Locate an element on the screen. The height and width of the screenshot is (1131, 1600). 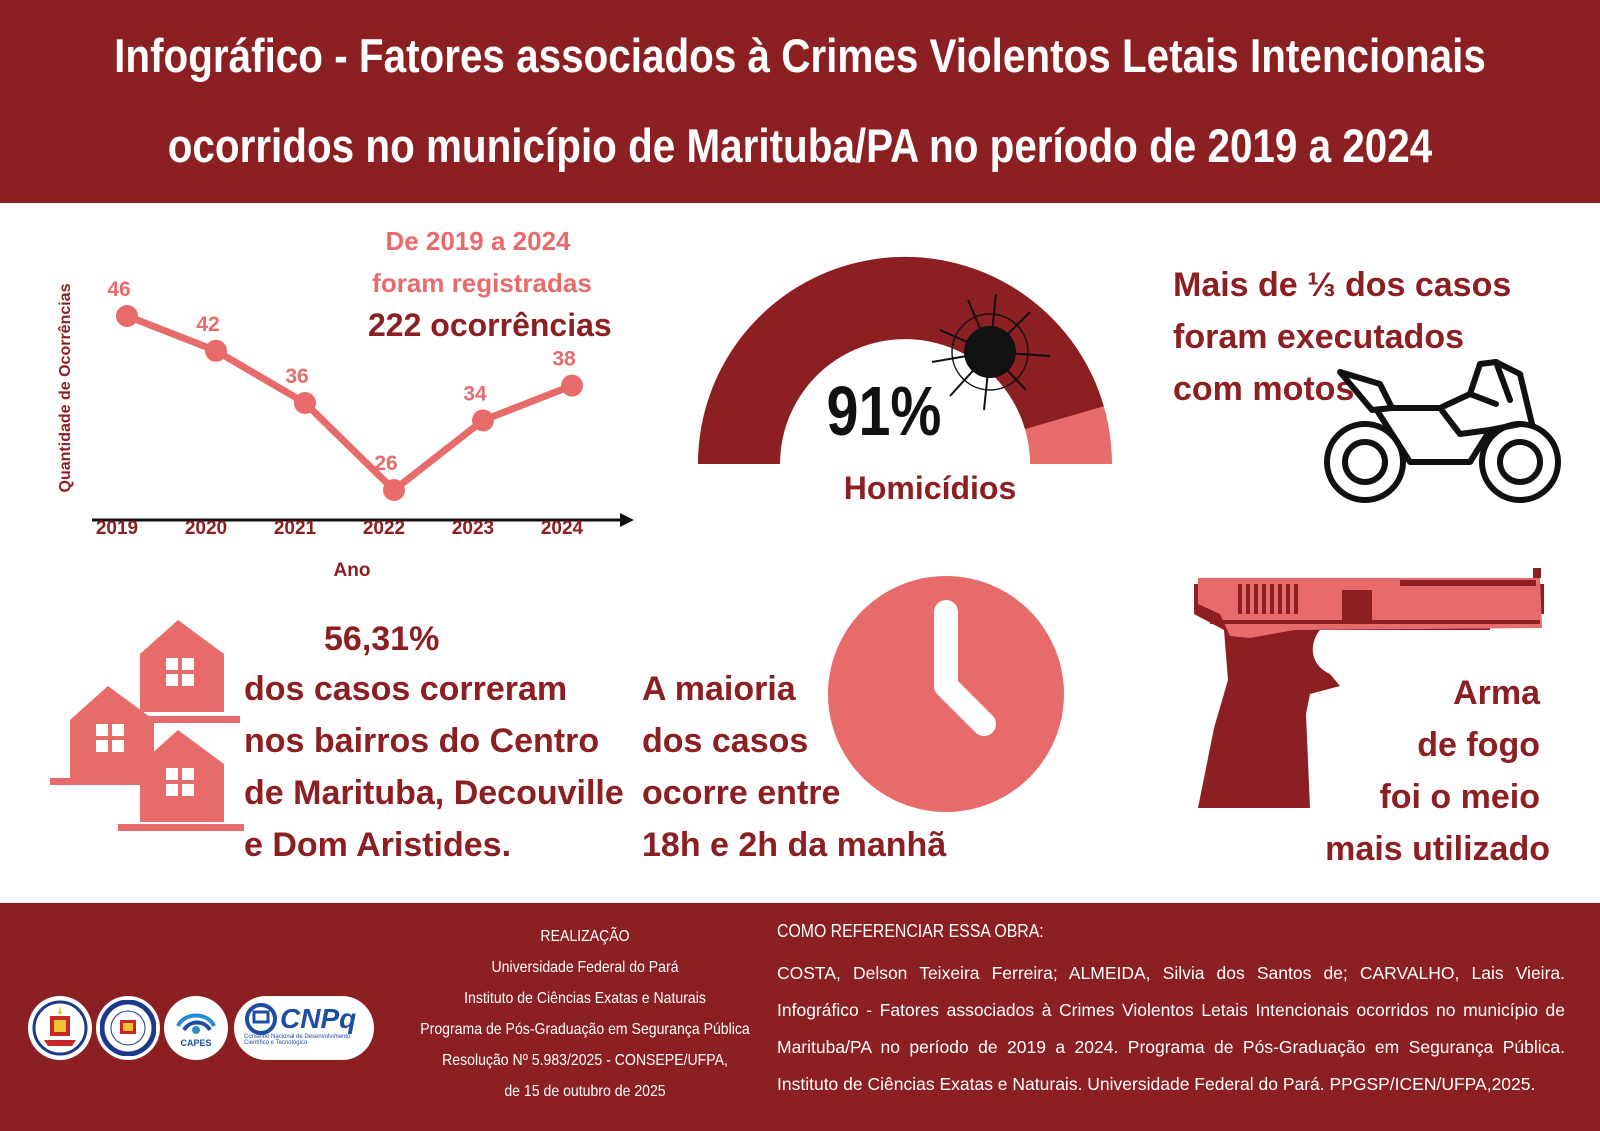
total-count: 222 ocorrências is located at coordinates (490, 325).